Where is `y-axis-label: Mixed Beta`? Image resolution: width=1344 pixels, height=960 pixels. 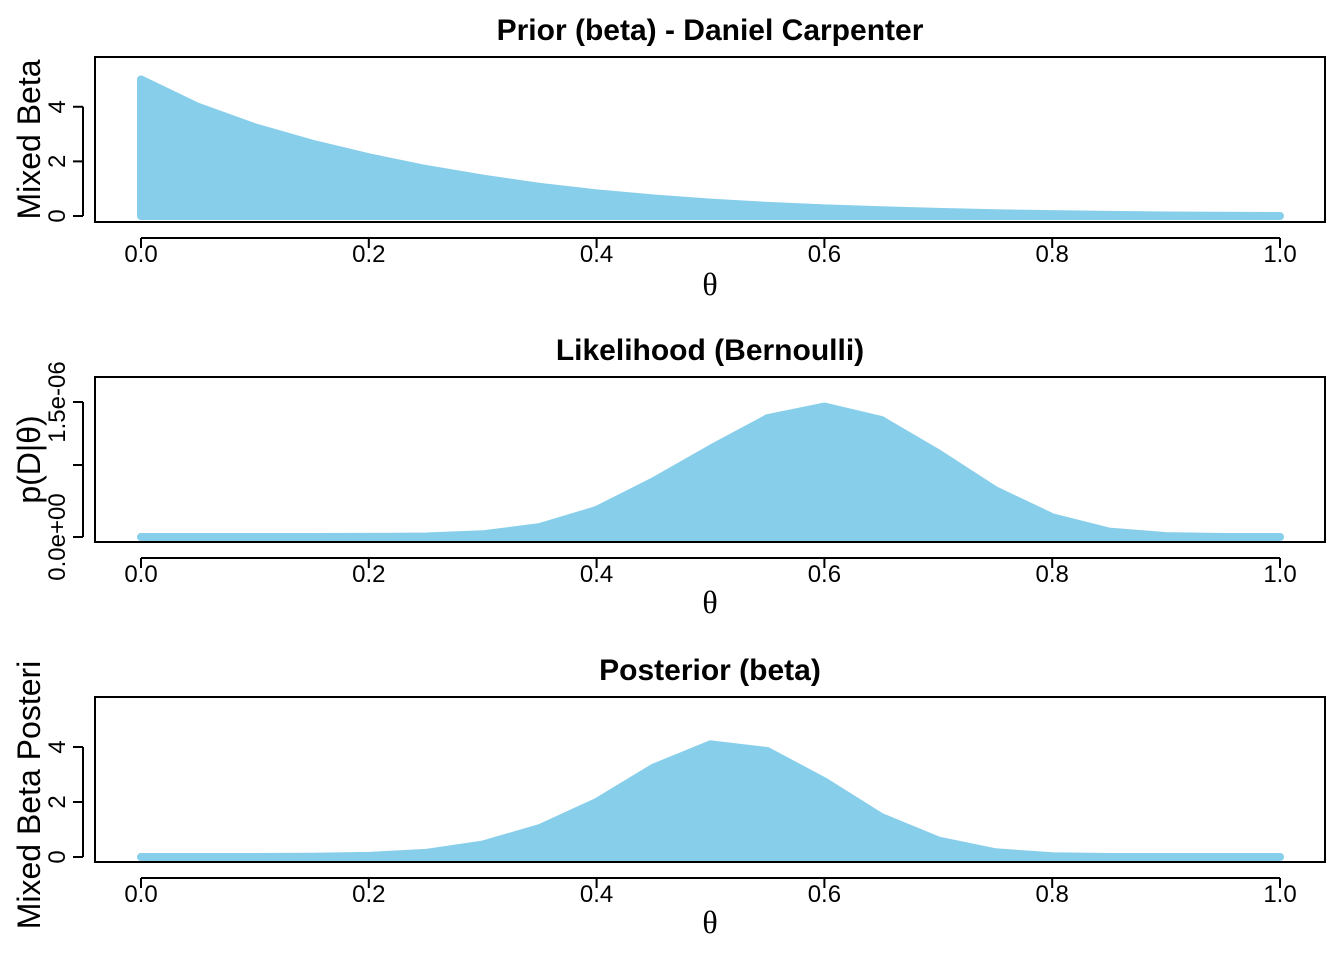
y-axis-label: Mixed Beta is located at coordinates (29, 139).